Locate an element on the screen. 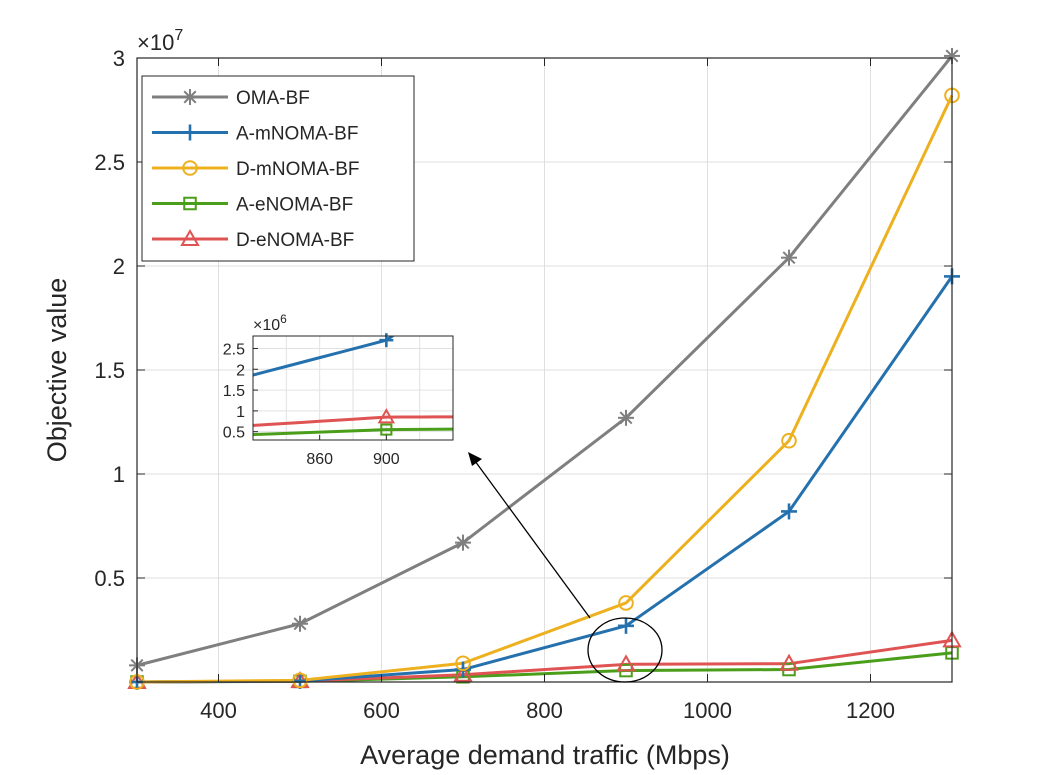 This screenshot has height=775, width=1052. inset-exponent-label: ×10⁶ is located at coordinates (270, 323).